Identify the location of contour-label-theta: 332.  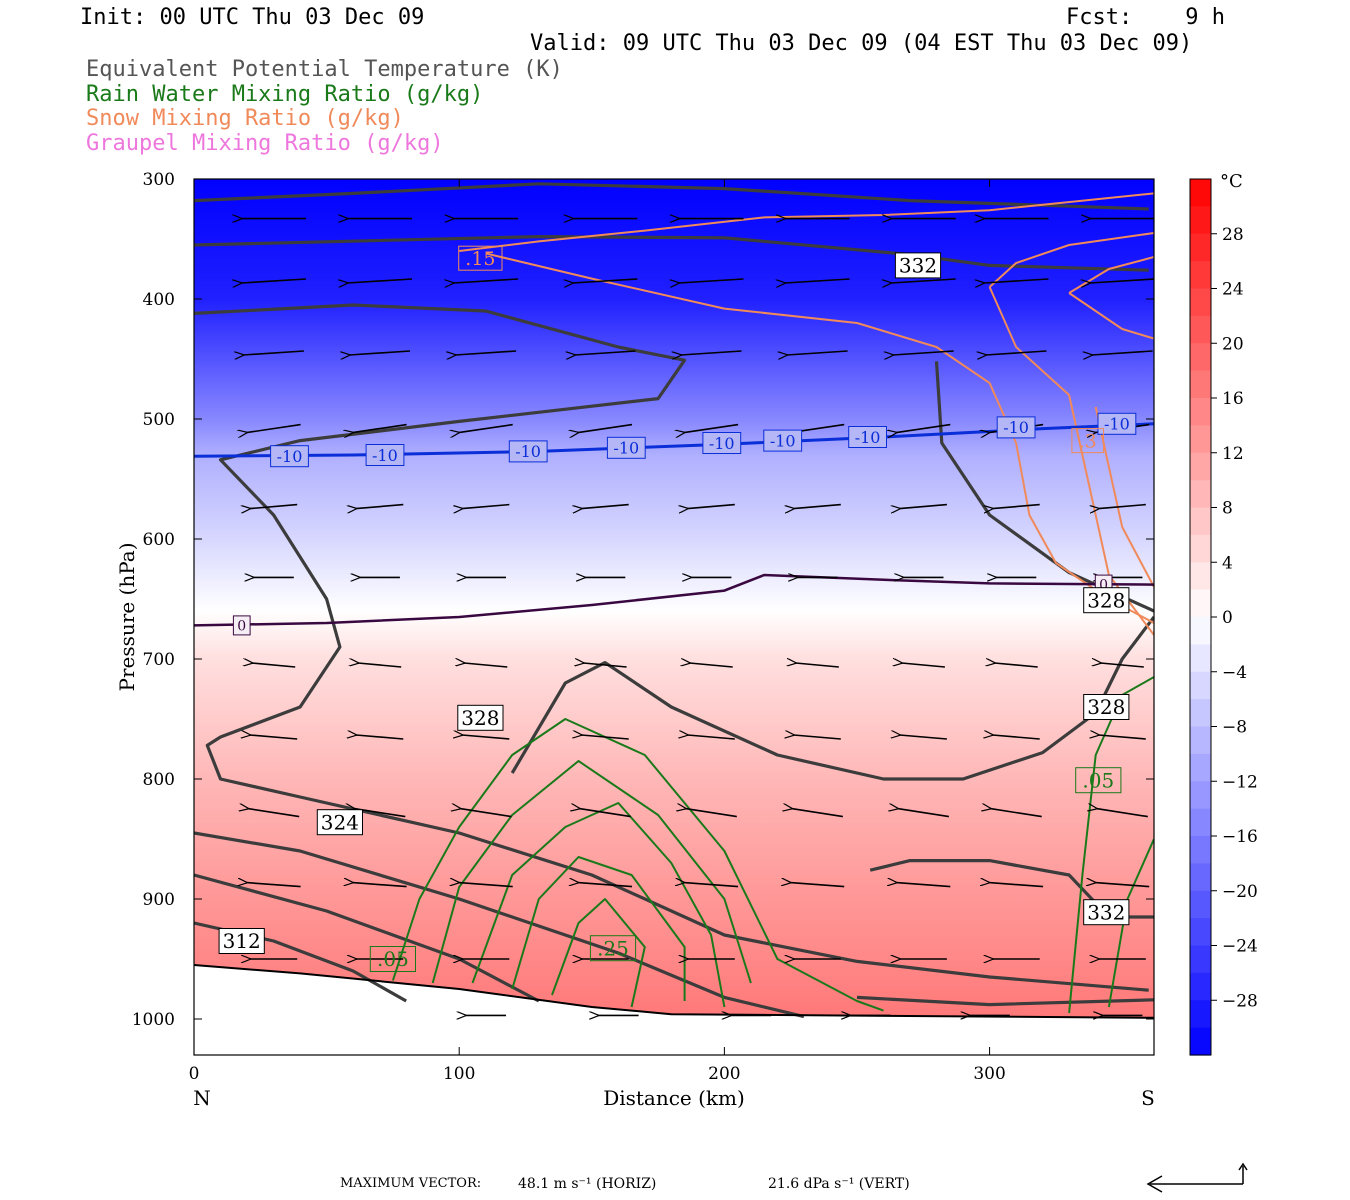
(1106, 912).